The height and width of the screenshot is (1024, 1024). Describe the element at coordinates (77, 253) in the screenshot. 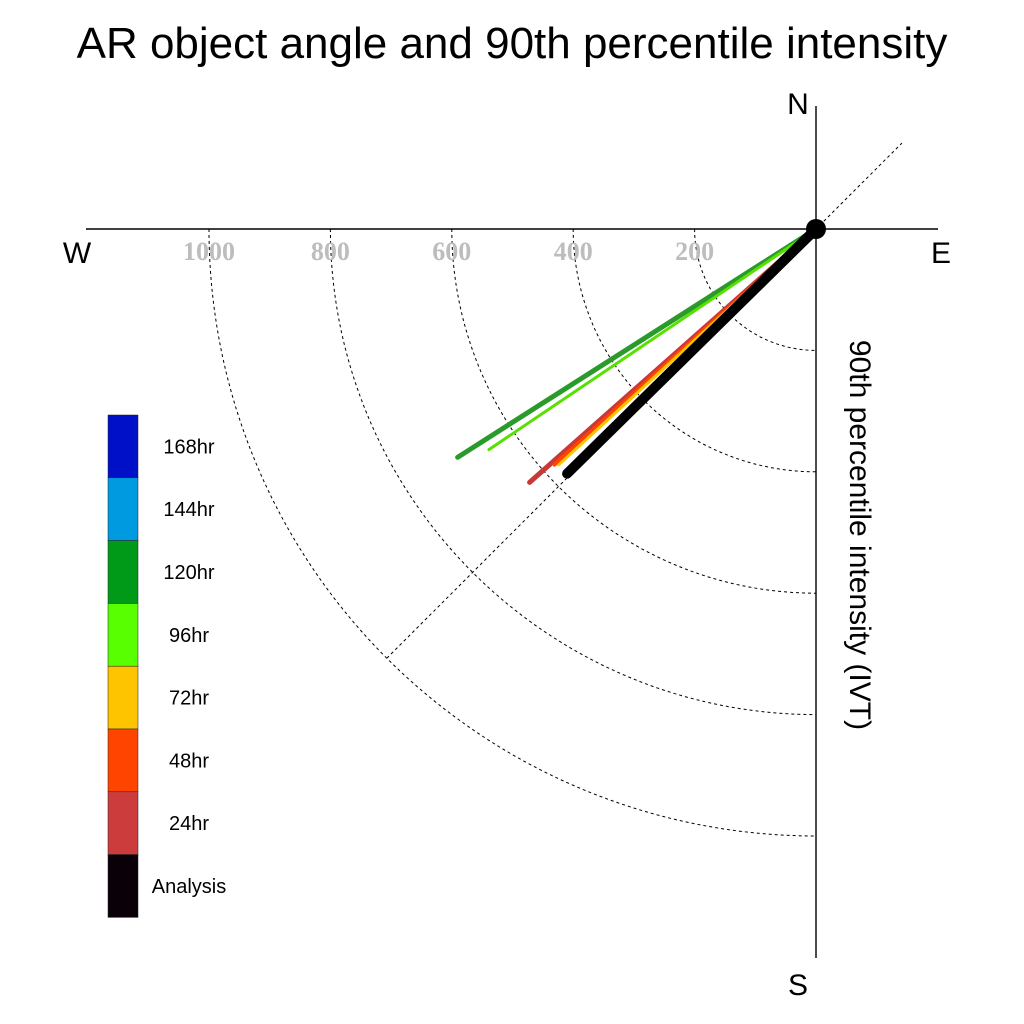

I see `compass-west: W` at that location.